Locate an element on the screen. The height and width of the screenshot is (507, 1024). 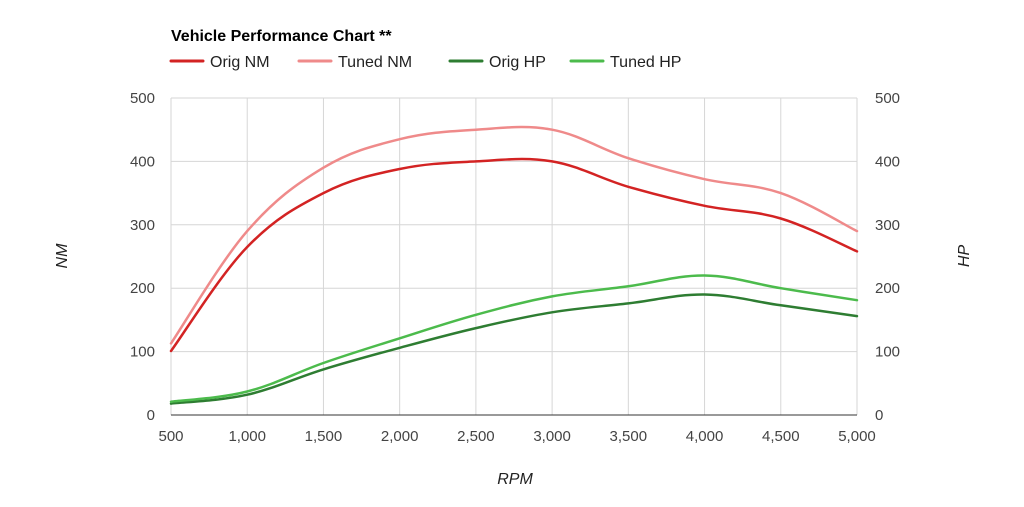
chart-title: Vehicle Performance Chart ** is located at coordinates (281, 36).